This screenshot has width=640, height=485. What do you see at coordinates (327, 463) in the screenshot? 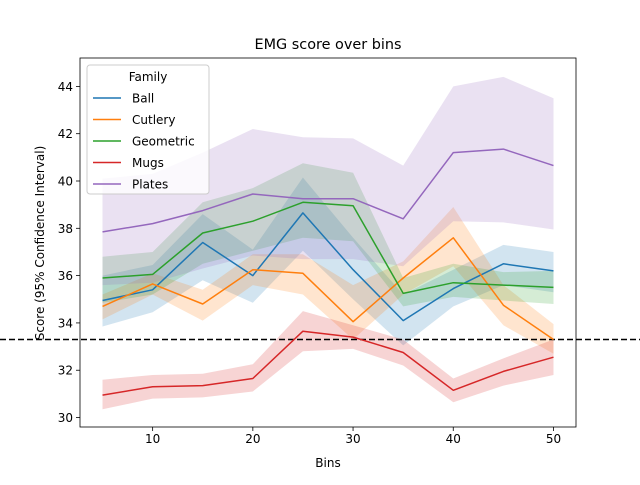
I see `x-axis-label: Bins` at bounding box center [327, 463].